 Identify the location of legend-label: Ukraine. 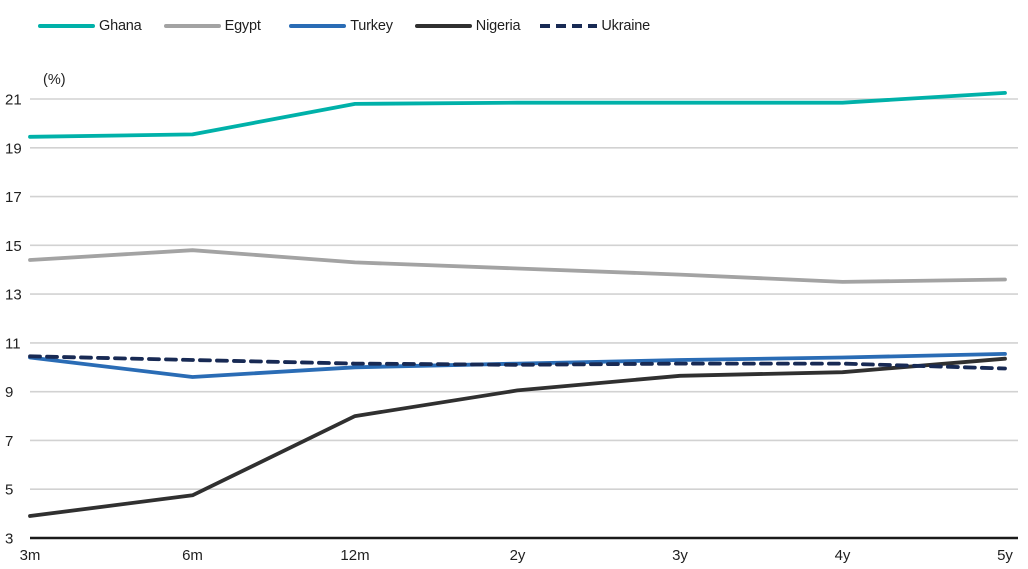
(625, 26).